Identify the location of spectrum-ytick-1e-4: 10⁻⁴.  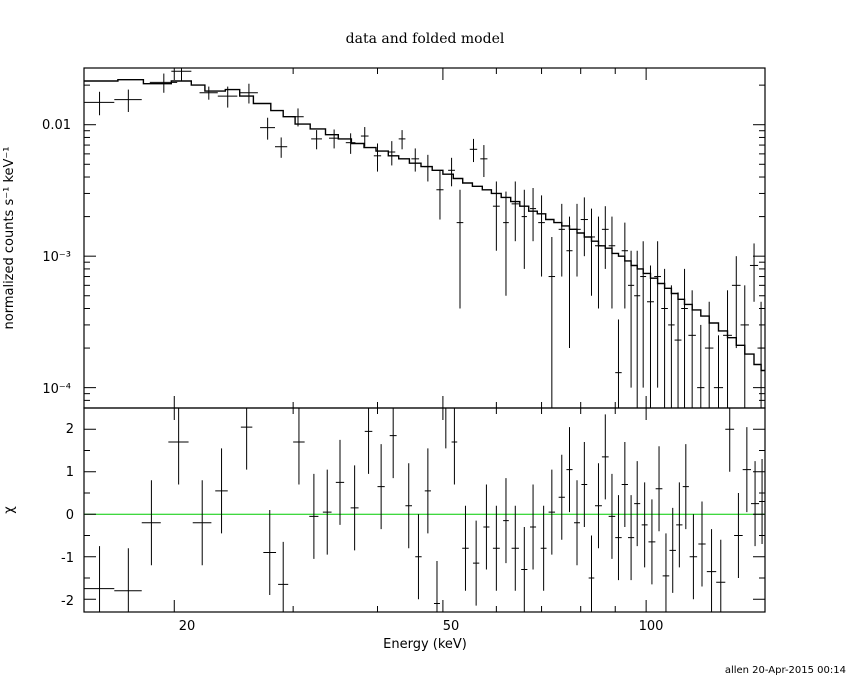
(56, 389).